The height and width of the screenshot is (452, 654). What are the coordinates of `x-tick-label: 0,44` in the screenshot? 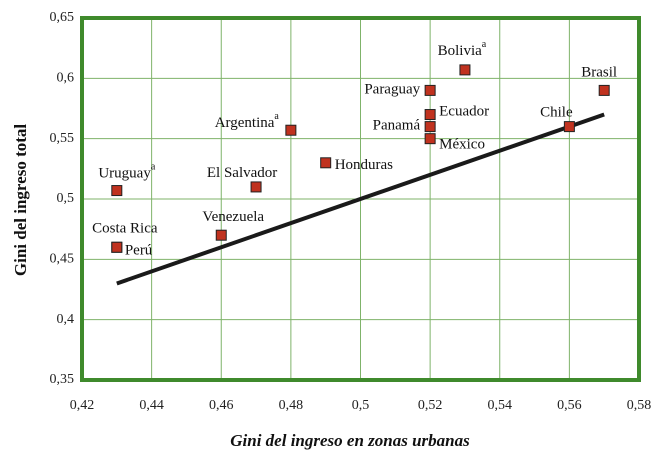 It's located at (151, 405).